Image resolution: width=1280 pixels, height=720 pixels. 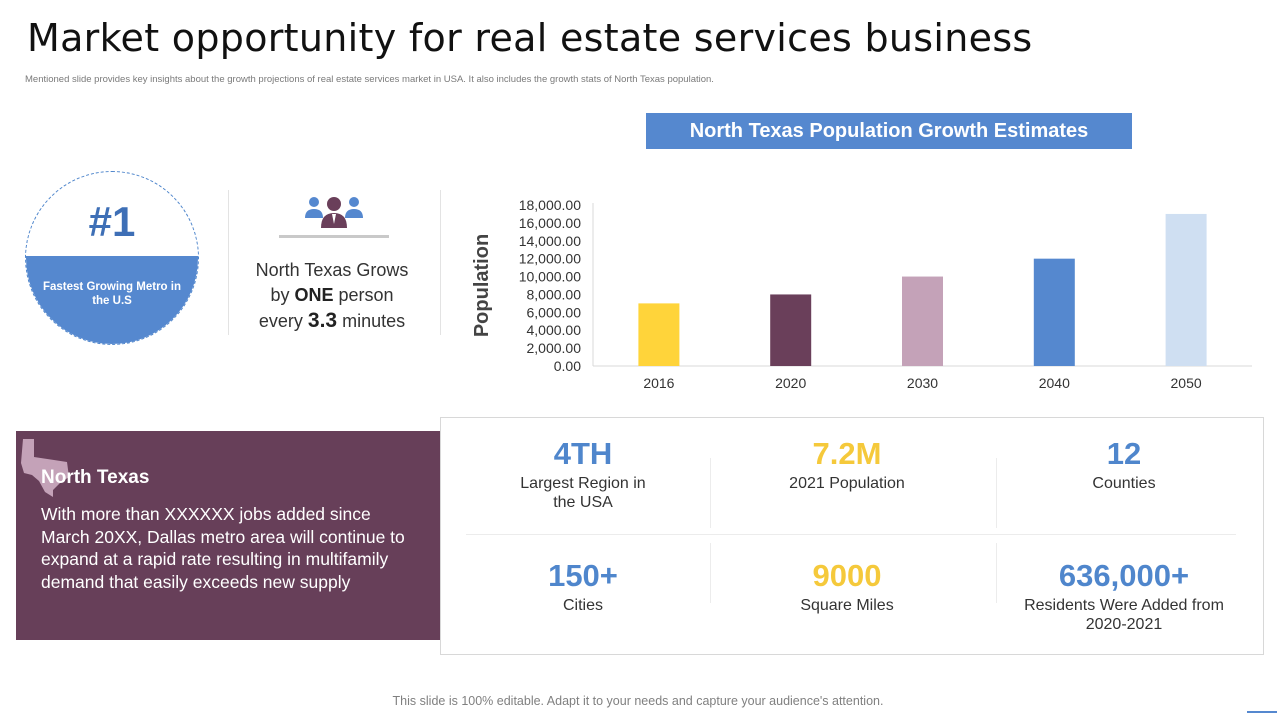 What do you see at coordinates (658, 383) in the screenshot?
I see `x-tick-label: 2016` at bounding box center [658, 383].